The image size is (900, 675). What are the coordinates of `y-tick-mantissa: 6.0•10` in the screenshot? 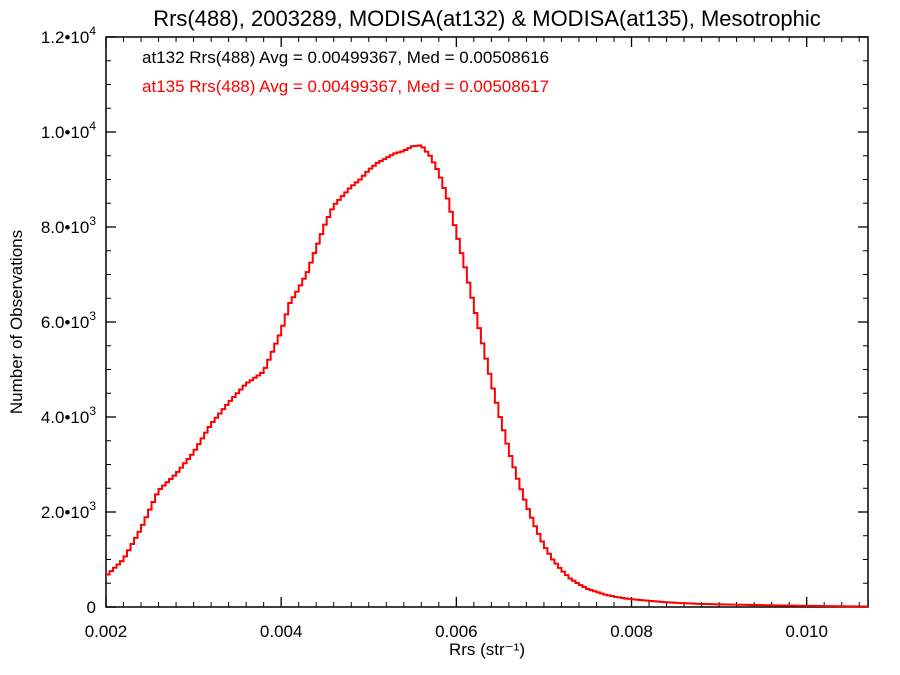 It's located at (65, 322).